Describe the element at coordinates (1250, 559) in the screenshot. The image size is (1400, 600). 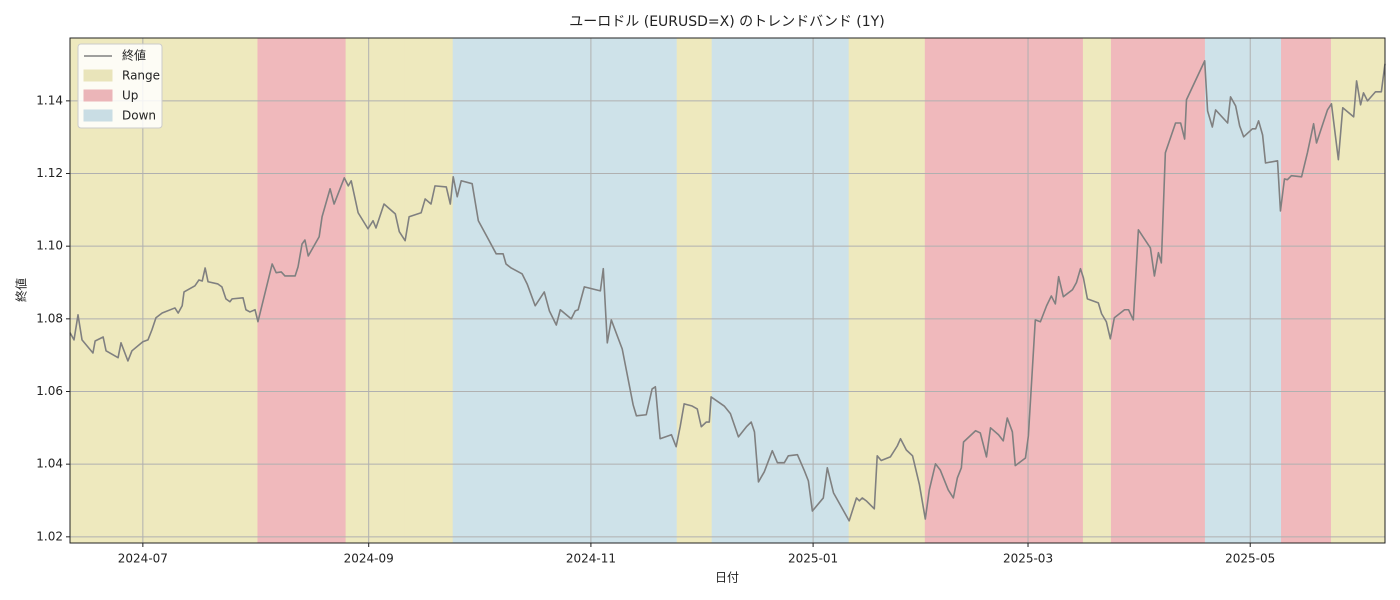
I see `x-tick-label: 2025-05` at that location.